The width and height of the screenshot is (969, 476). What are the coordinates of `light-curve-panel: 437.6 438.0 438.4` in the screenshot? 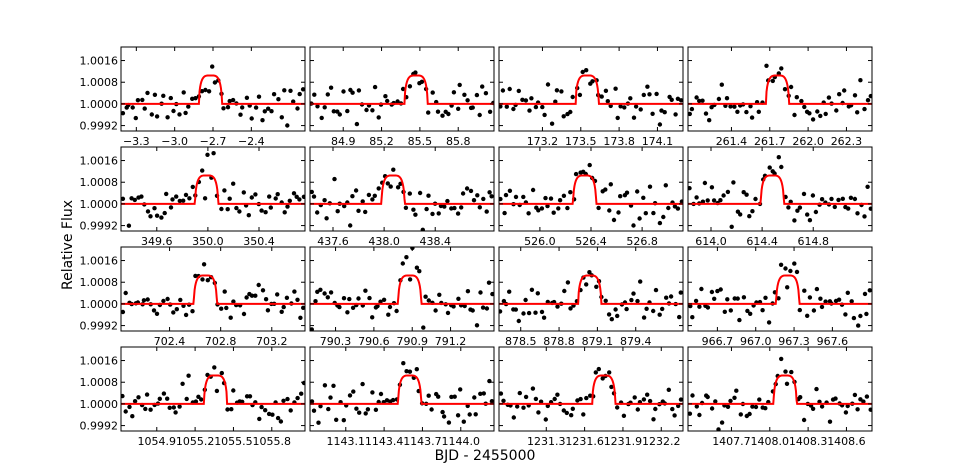 It's located at (402, 197).